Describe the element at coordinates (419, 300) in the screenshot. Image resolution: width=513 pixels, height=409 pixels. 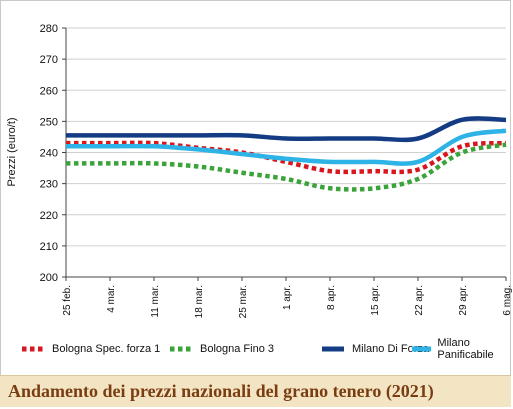
I see `x-tick-label: 22 apr.` at that location.